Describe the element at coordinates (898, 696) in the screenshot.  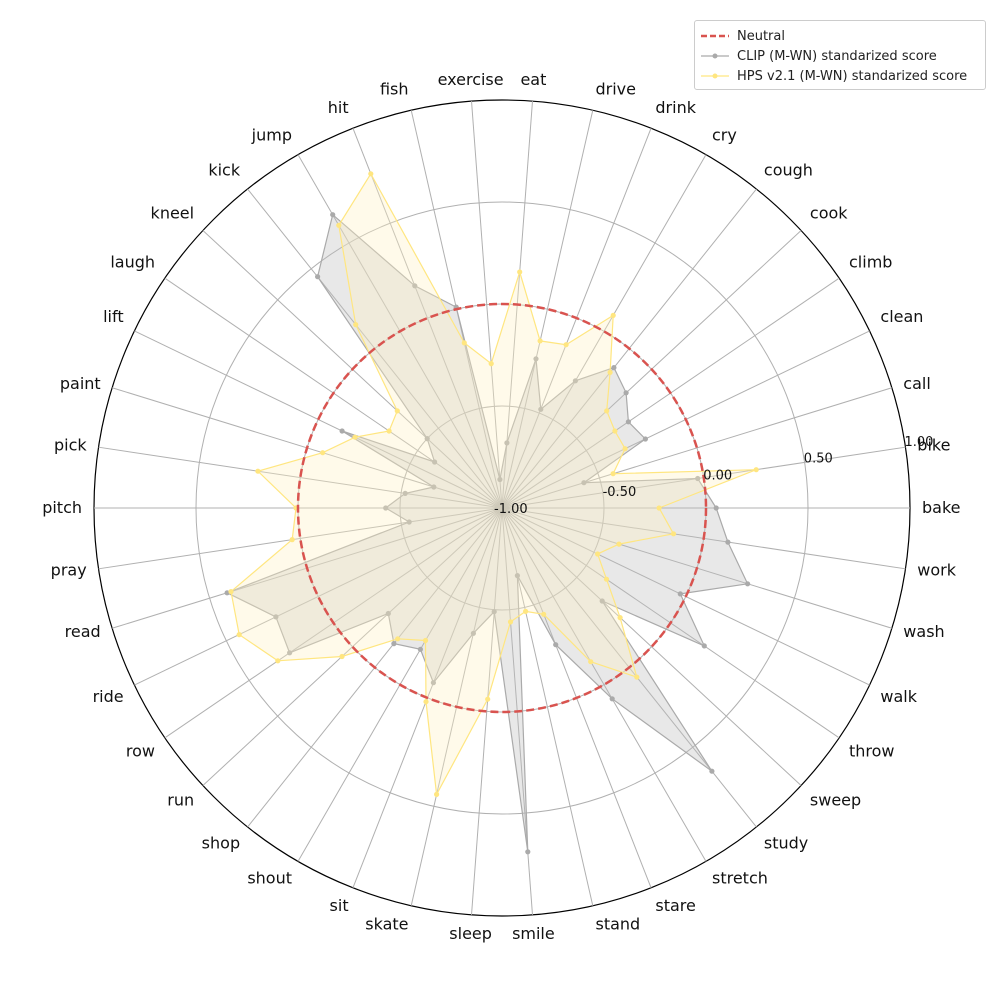
I see `category-label: walk` at that location.